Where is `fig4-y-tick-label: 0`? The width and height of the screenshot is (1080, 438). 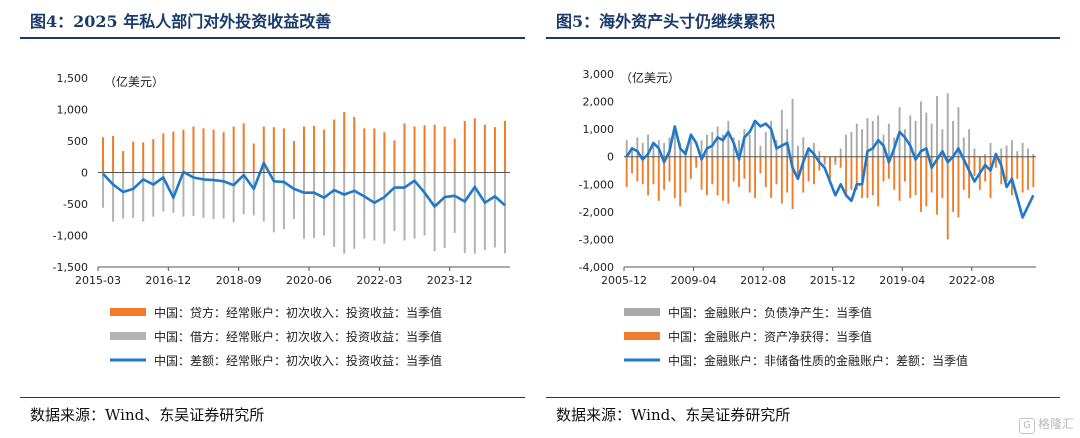 fig4-y-tick-label: 0 is located at coordinates (84, 173).